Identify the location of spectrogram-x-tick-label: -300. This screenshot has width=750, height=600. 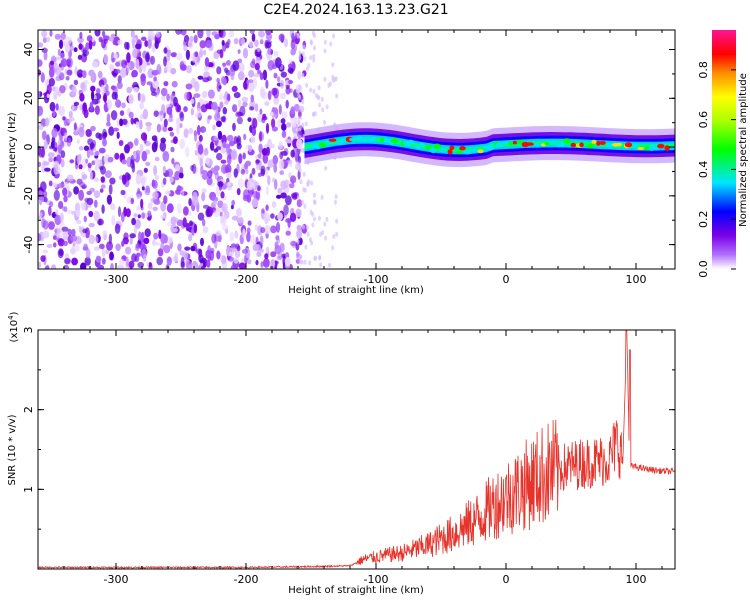
(116, 279).